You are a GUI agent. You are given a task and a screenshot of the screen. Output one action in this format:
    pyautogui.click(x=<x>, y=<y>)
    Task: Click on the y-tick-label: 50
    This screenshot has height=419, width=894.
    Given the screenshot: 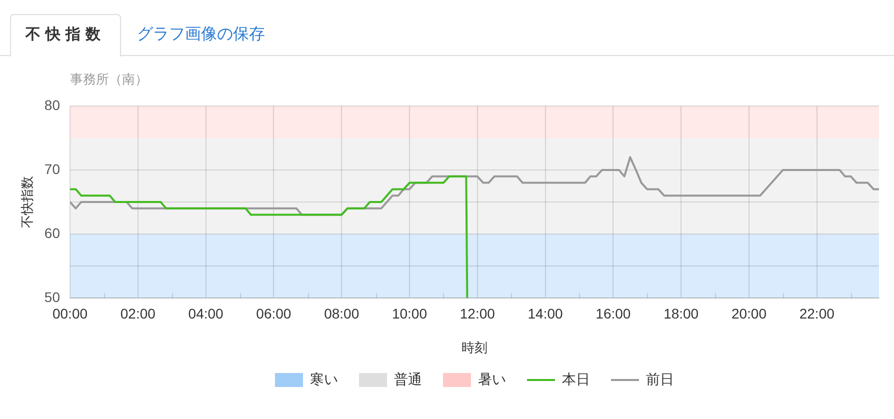 What is the action you would take?
    pyautogui.click(x=52, y=296)
    